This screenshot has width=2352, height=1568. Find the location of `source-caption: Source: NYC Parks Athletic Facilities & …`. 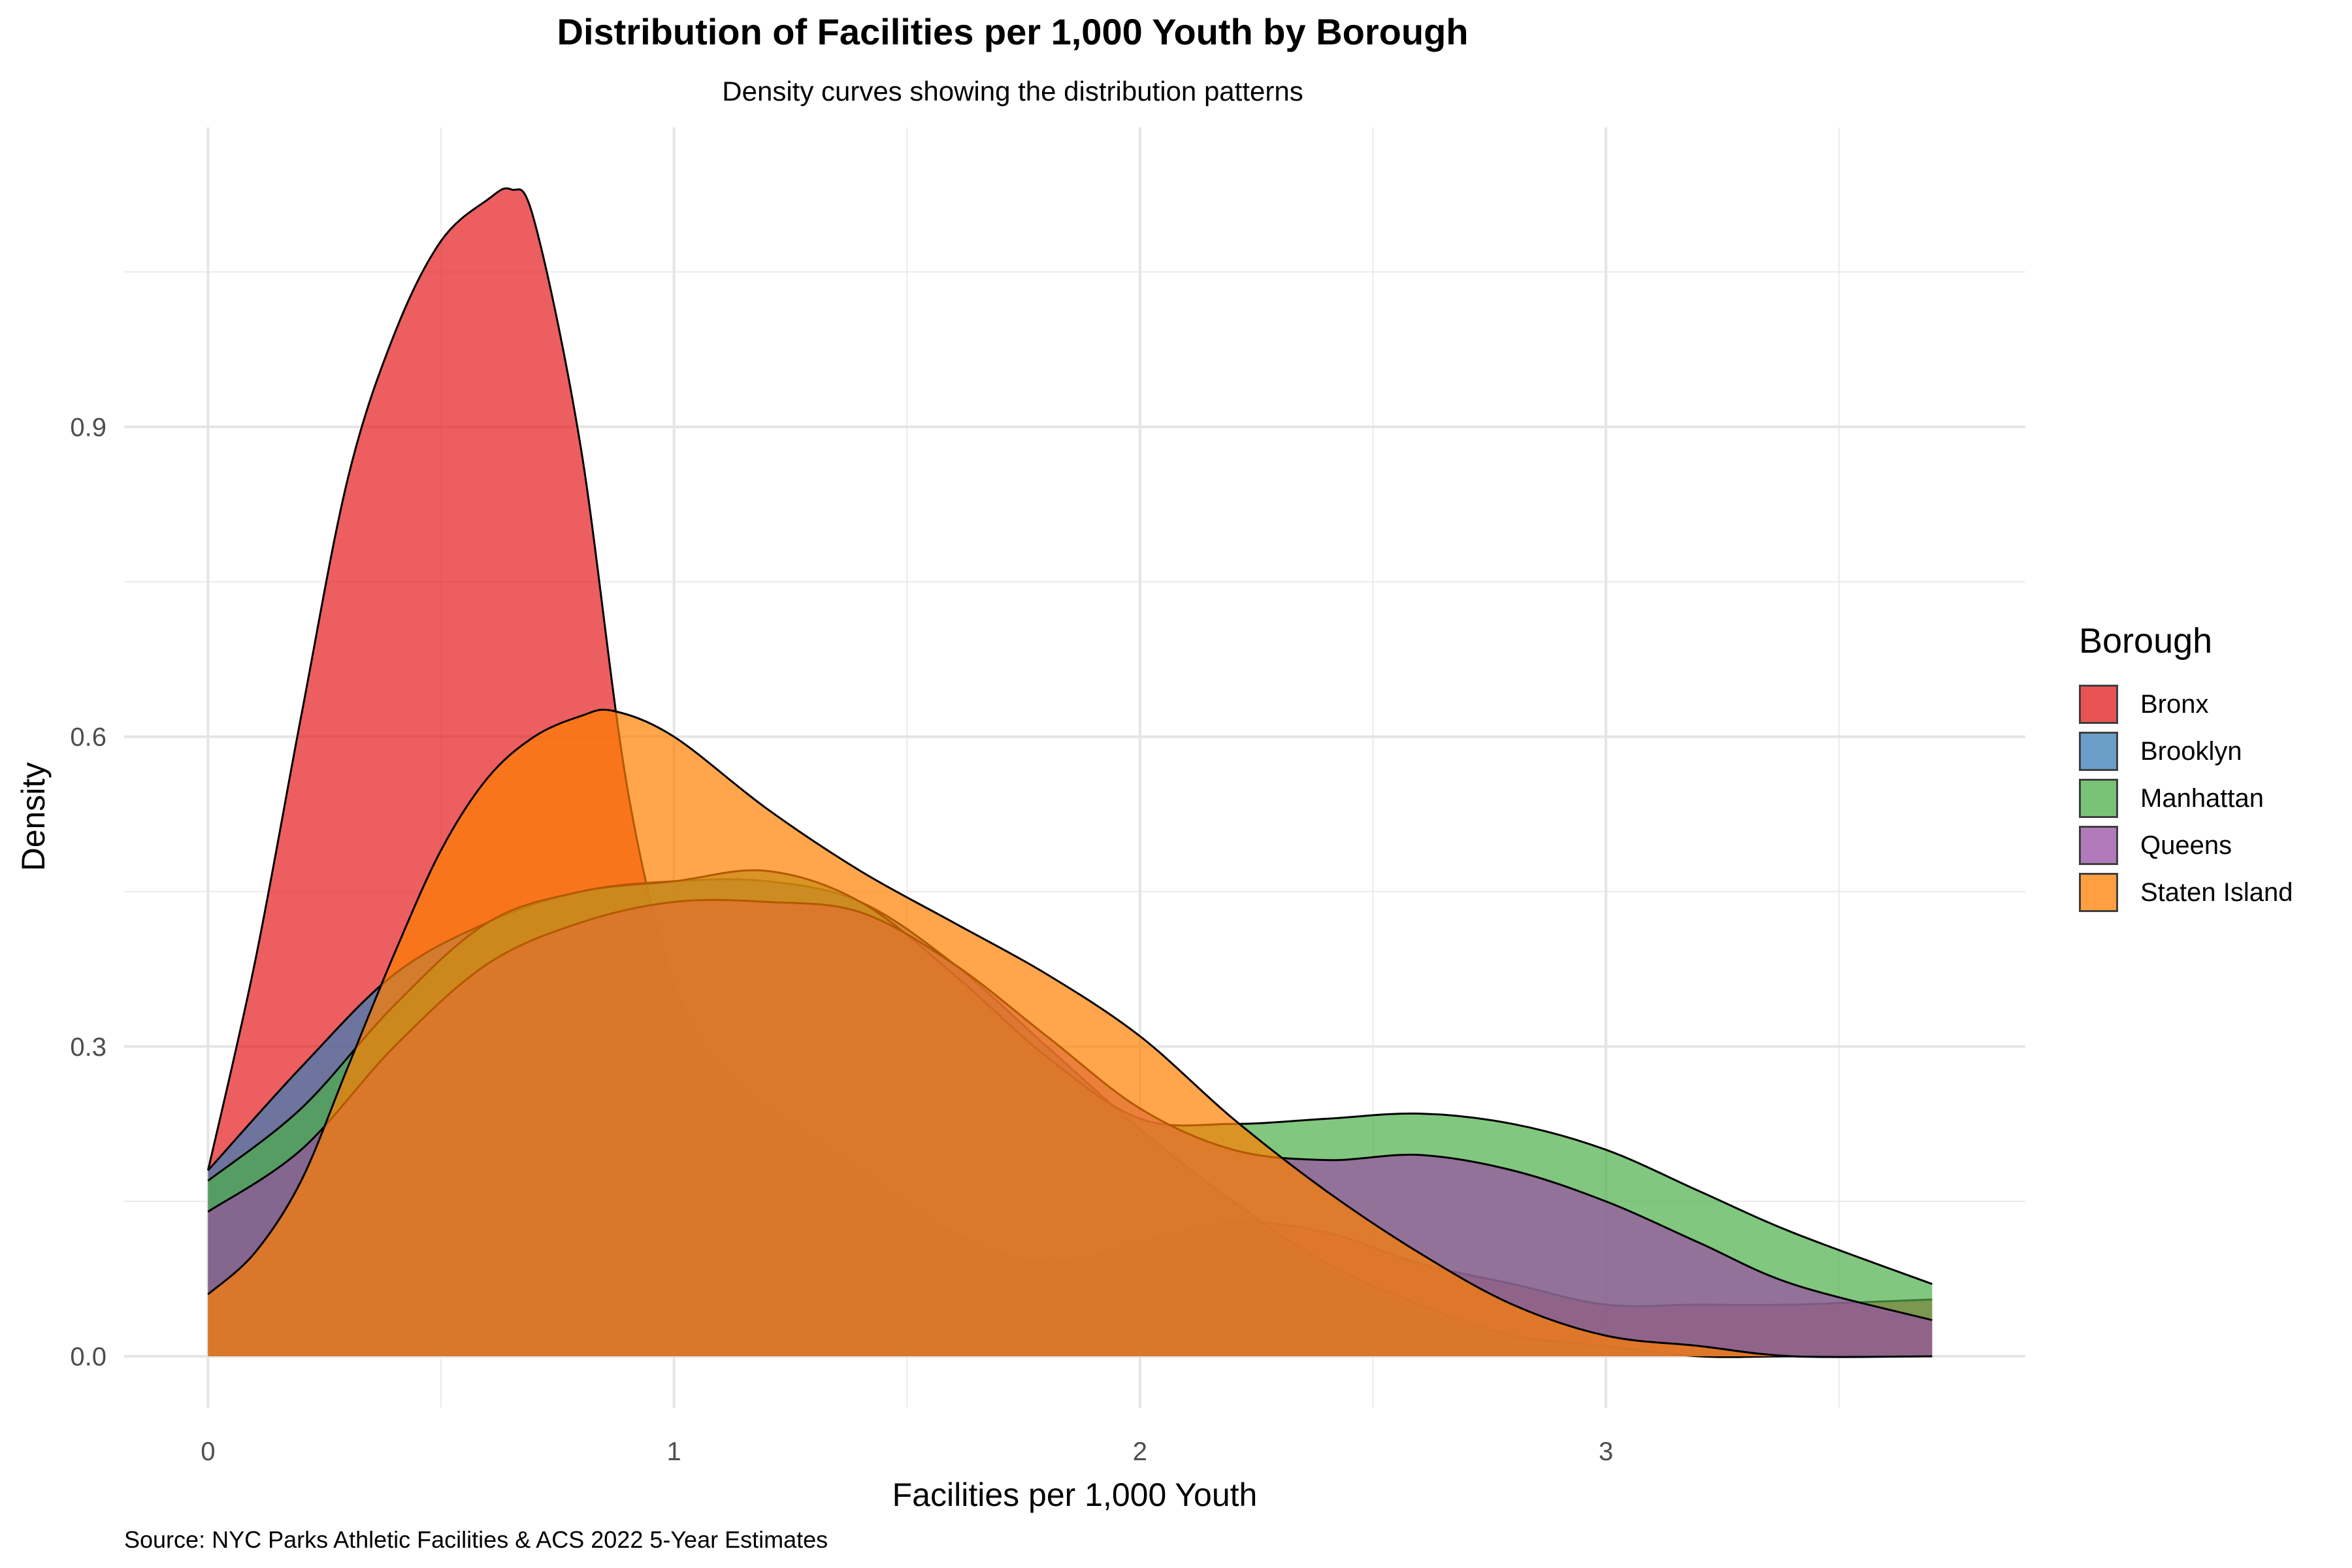

source-caption: Source: NYC Parks Athletic Facilities & … is located at coordinates (476, 1539).